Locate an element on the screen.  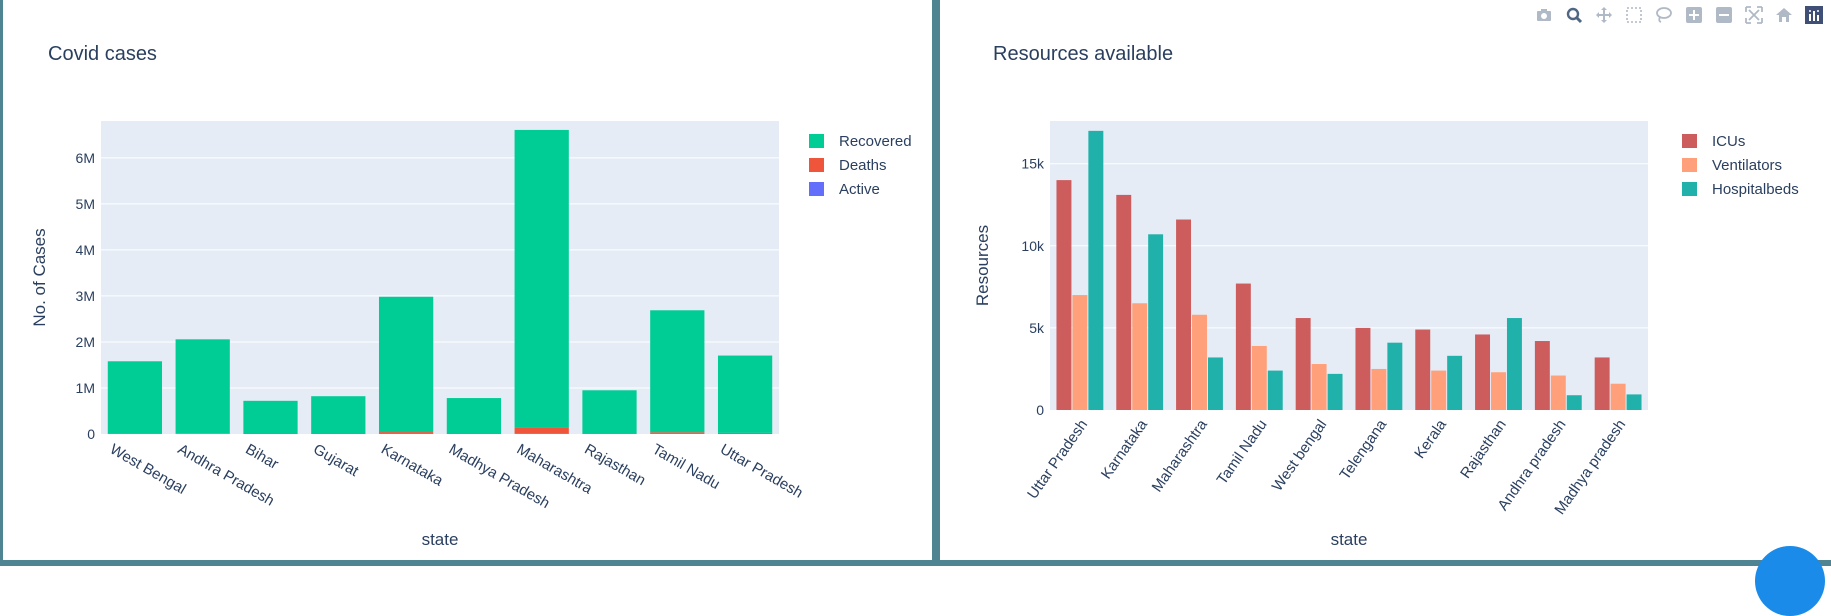
x-tick-label: Rajasthan is located at coordinates (1483, 449).